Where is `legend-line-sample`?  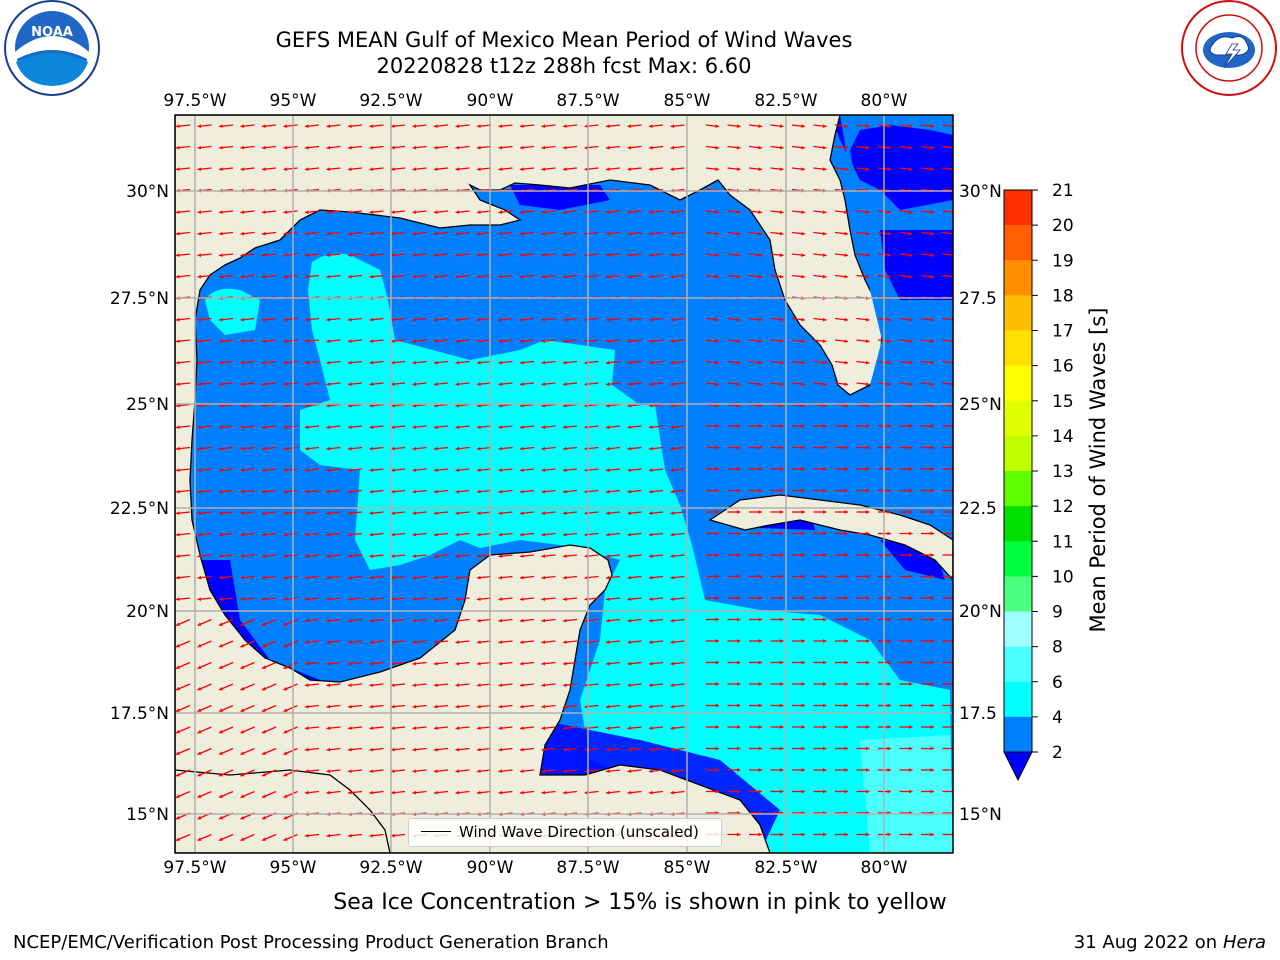 legend-line-sample is located at coordinates (436, 831).